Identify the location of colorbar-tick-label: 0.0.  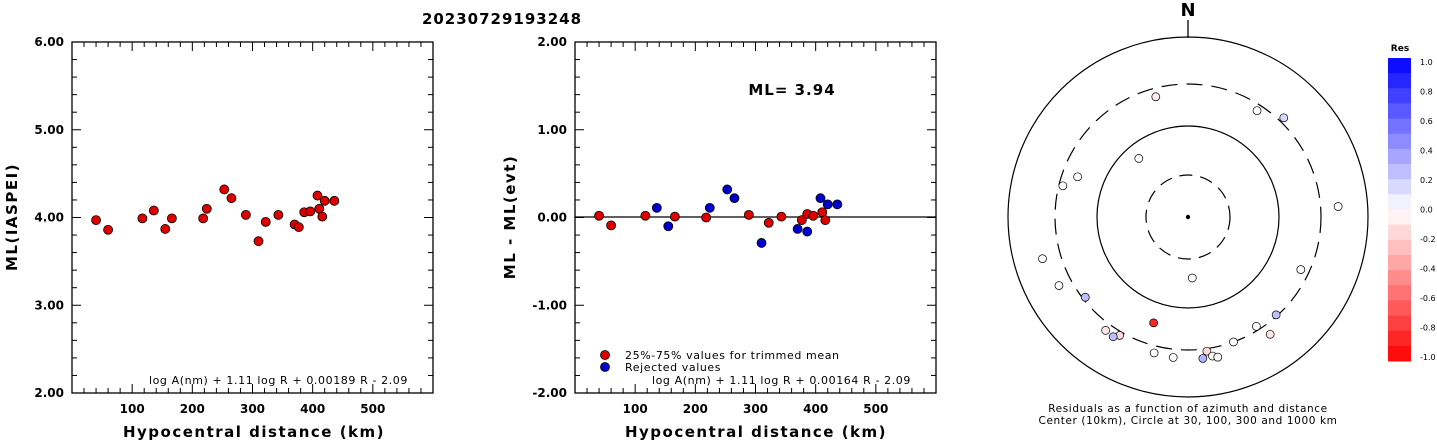
(1426, 210).